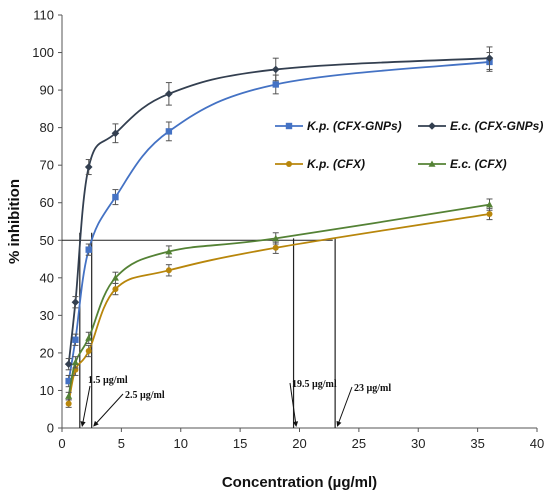 This screenshot has height=499, width=550. What do you see at coordinates (299, 482) in the screenshot?
I see `x-axis-title: Concentration (µg/ml)` at bounding box center [299, 482].